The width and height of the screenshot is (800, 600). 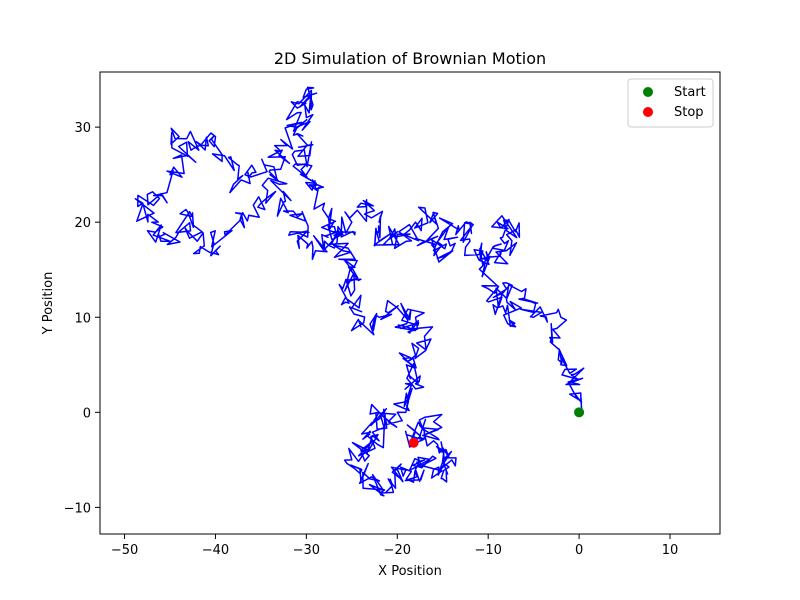 What do you see at coordinates (77, 508) in the screenshot?
I see `y-tick-label: −10` at bounding box center [77, 508].